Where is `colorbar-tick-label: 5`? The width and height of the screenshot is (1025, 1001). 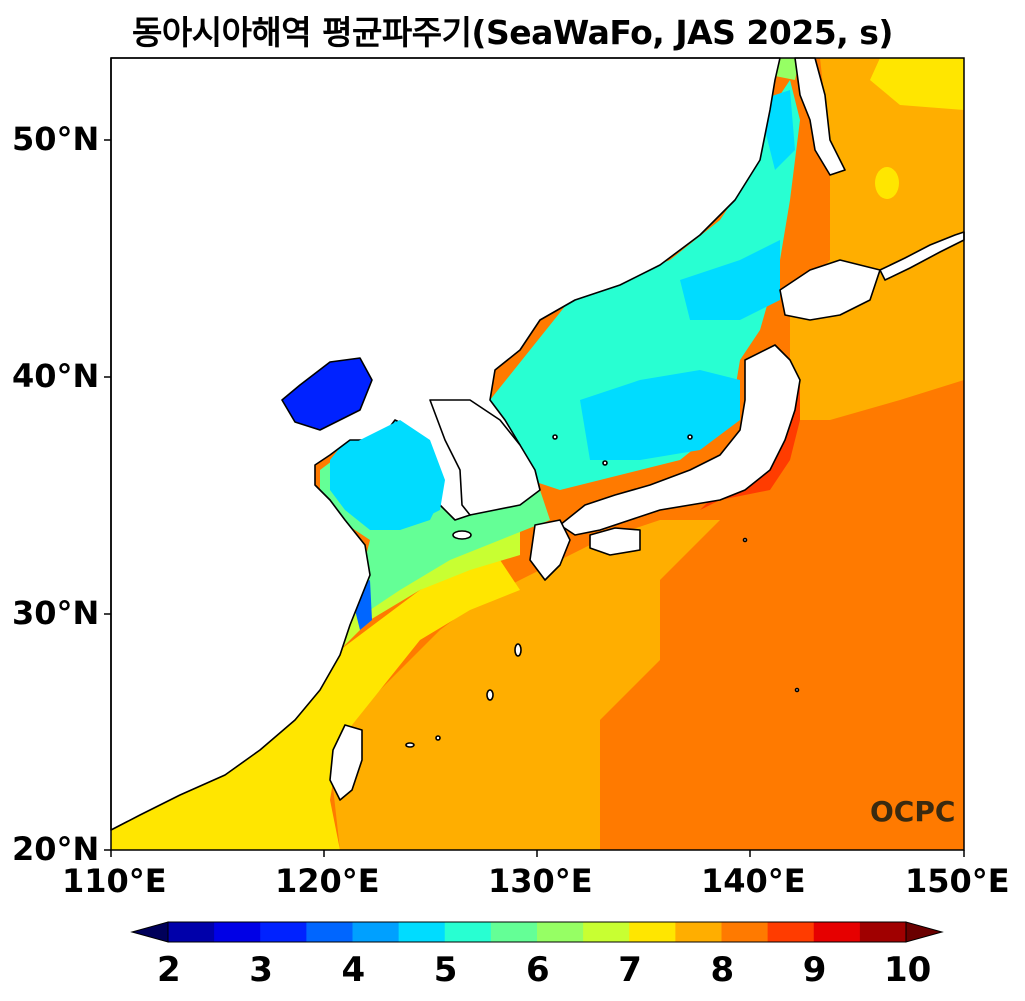
colorbar-tick-label: 5 is located at coordinates (445, 970).